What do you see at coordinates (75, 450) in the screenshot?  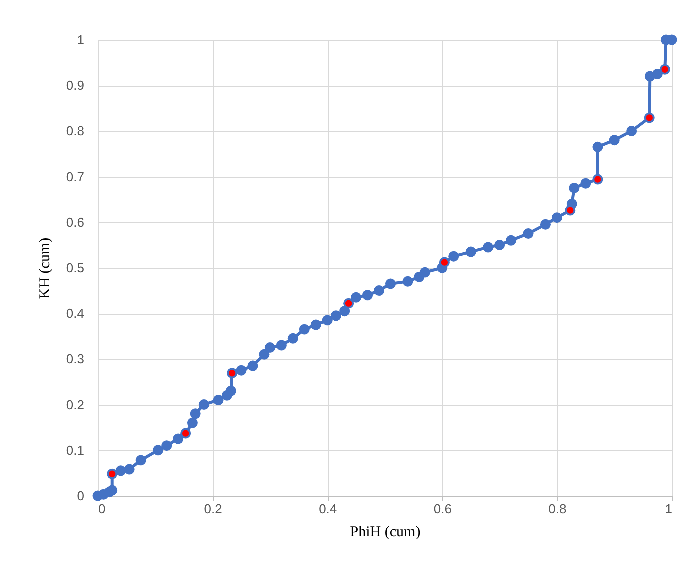 I see `y-tick-label: 0.1` at bounding box center [75, 450].